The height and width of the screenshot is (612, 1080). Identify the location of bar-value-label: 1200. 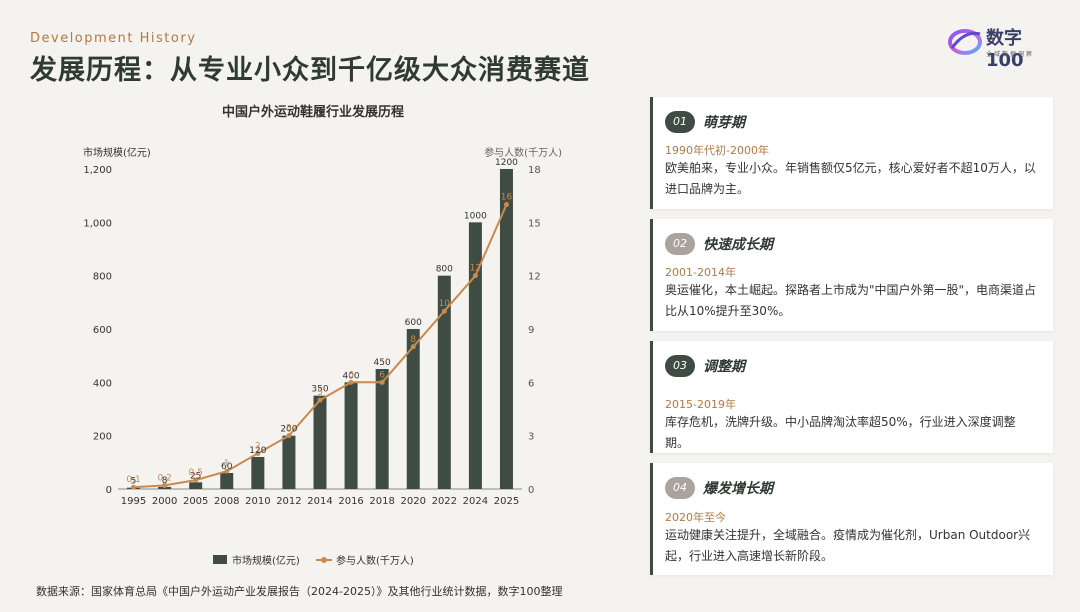
(506, 163).